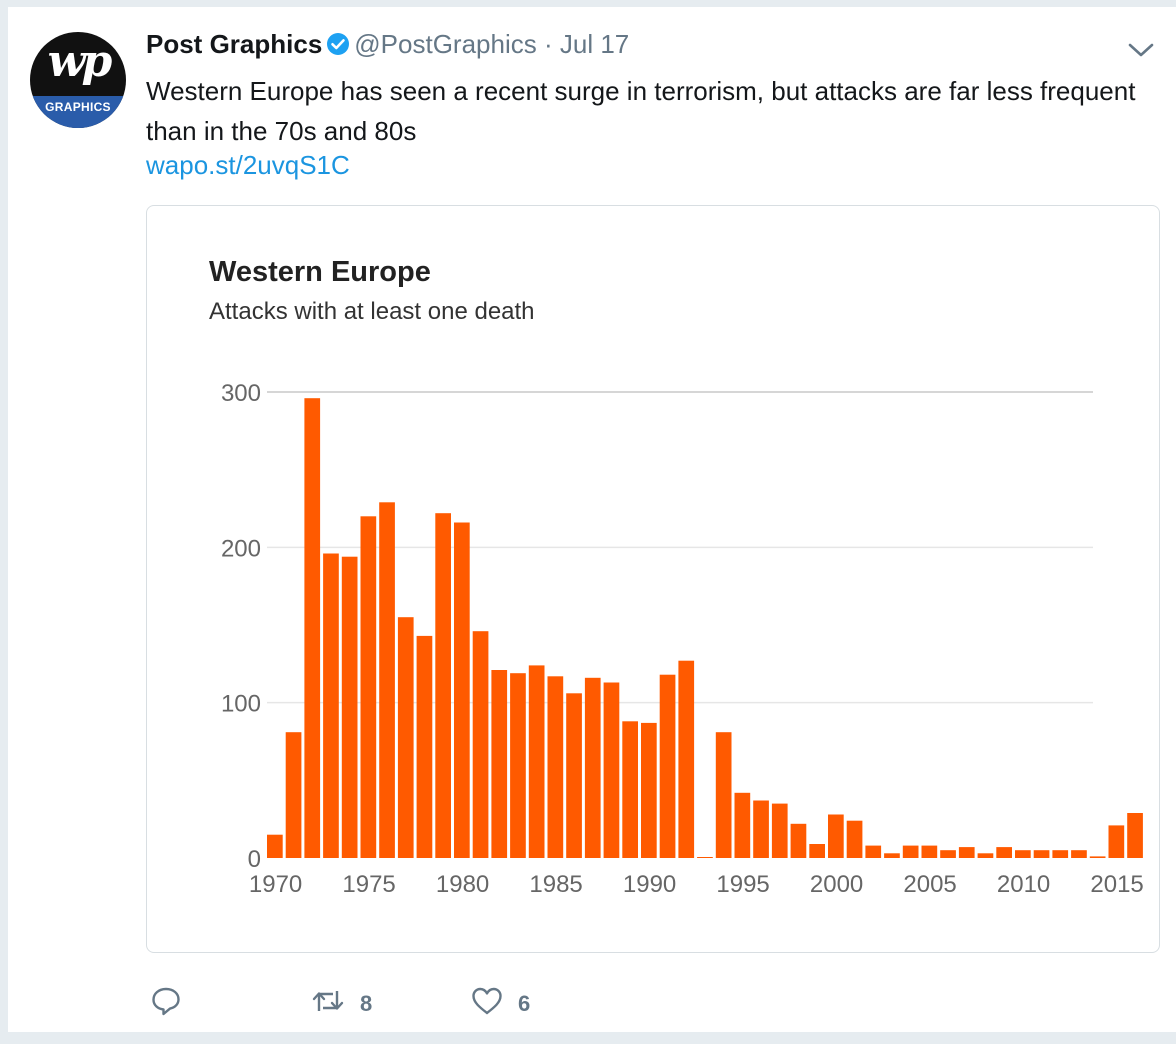 The width and height of the screenshot is (1176, 1044). I want to click on chevron-down-icon, so click(1141, 52).